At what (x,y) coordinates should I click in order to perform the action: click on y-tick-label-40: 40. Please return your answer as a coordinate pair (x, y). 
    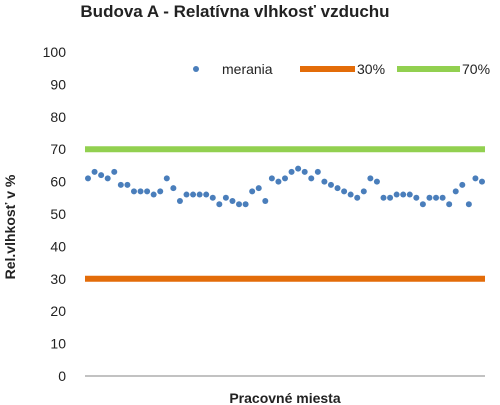
    Looking at the image, I should click on (58, 246).